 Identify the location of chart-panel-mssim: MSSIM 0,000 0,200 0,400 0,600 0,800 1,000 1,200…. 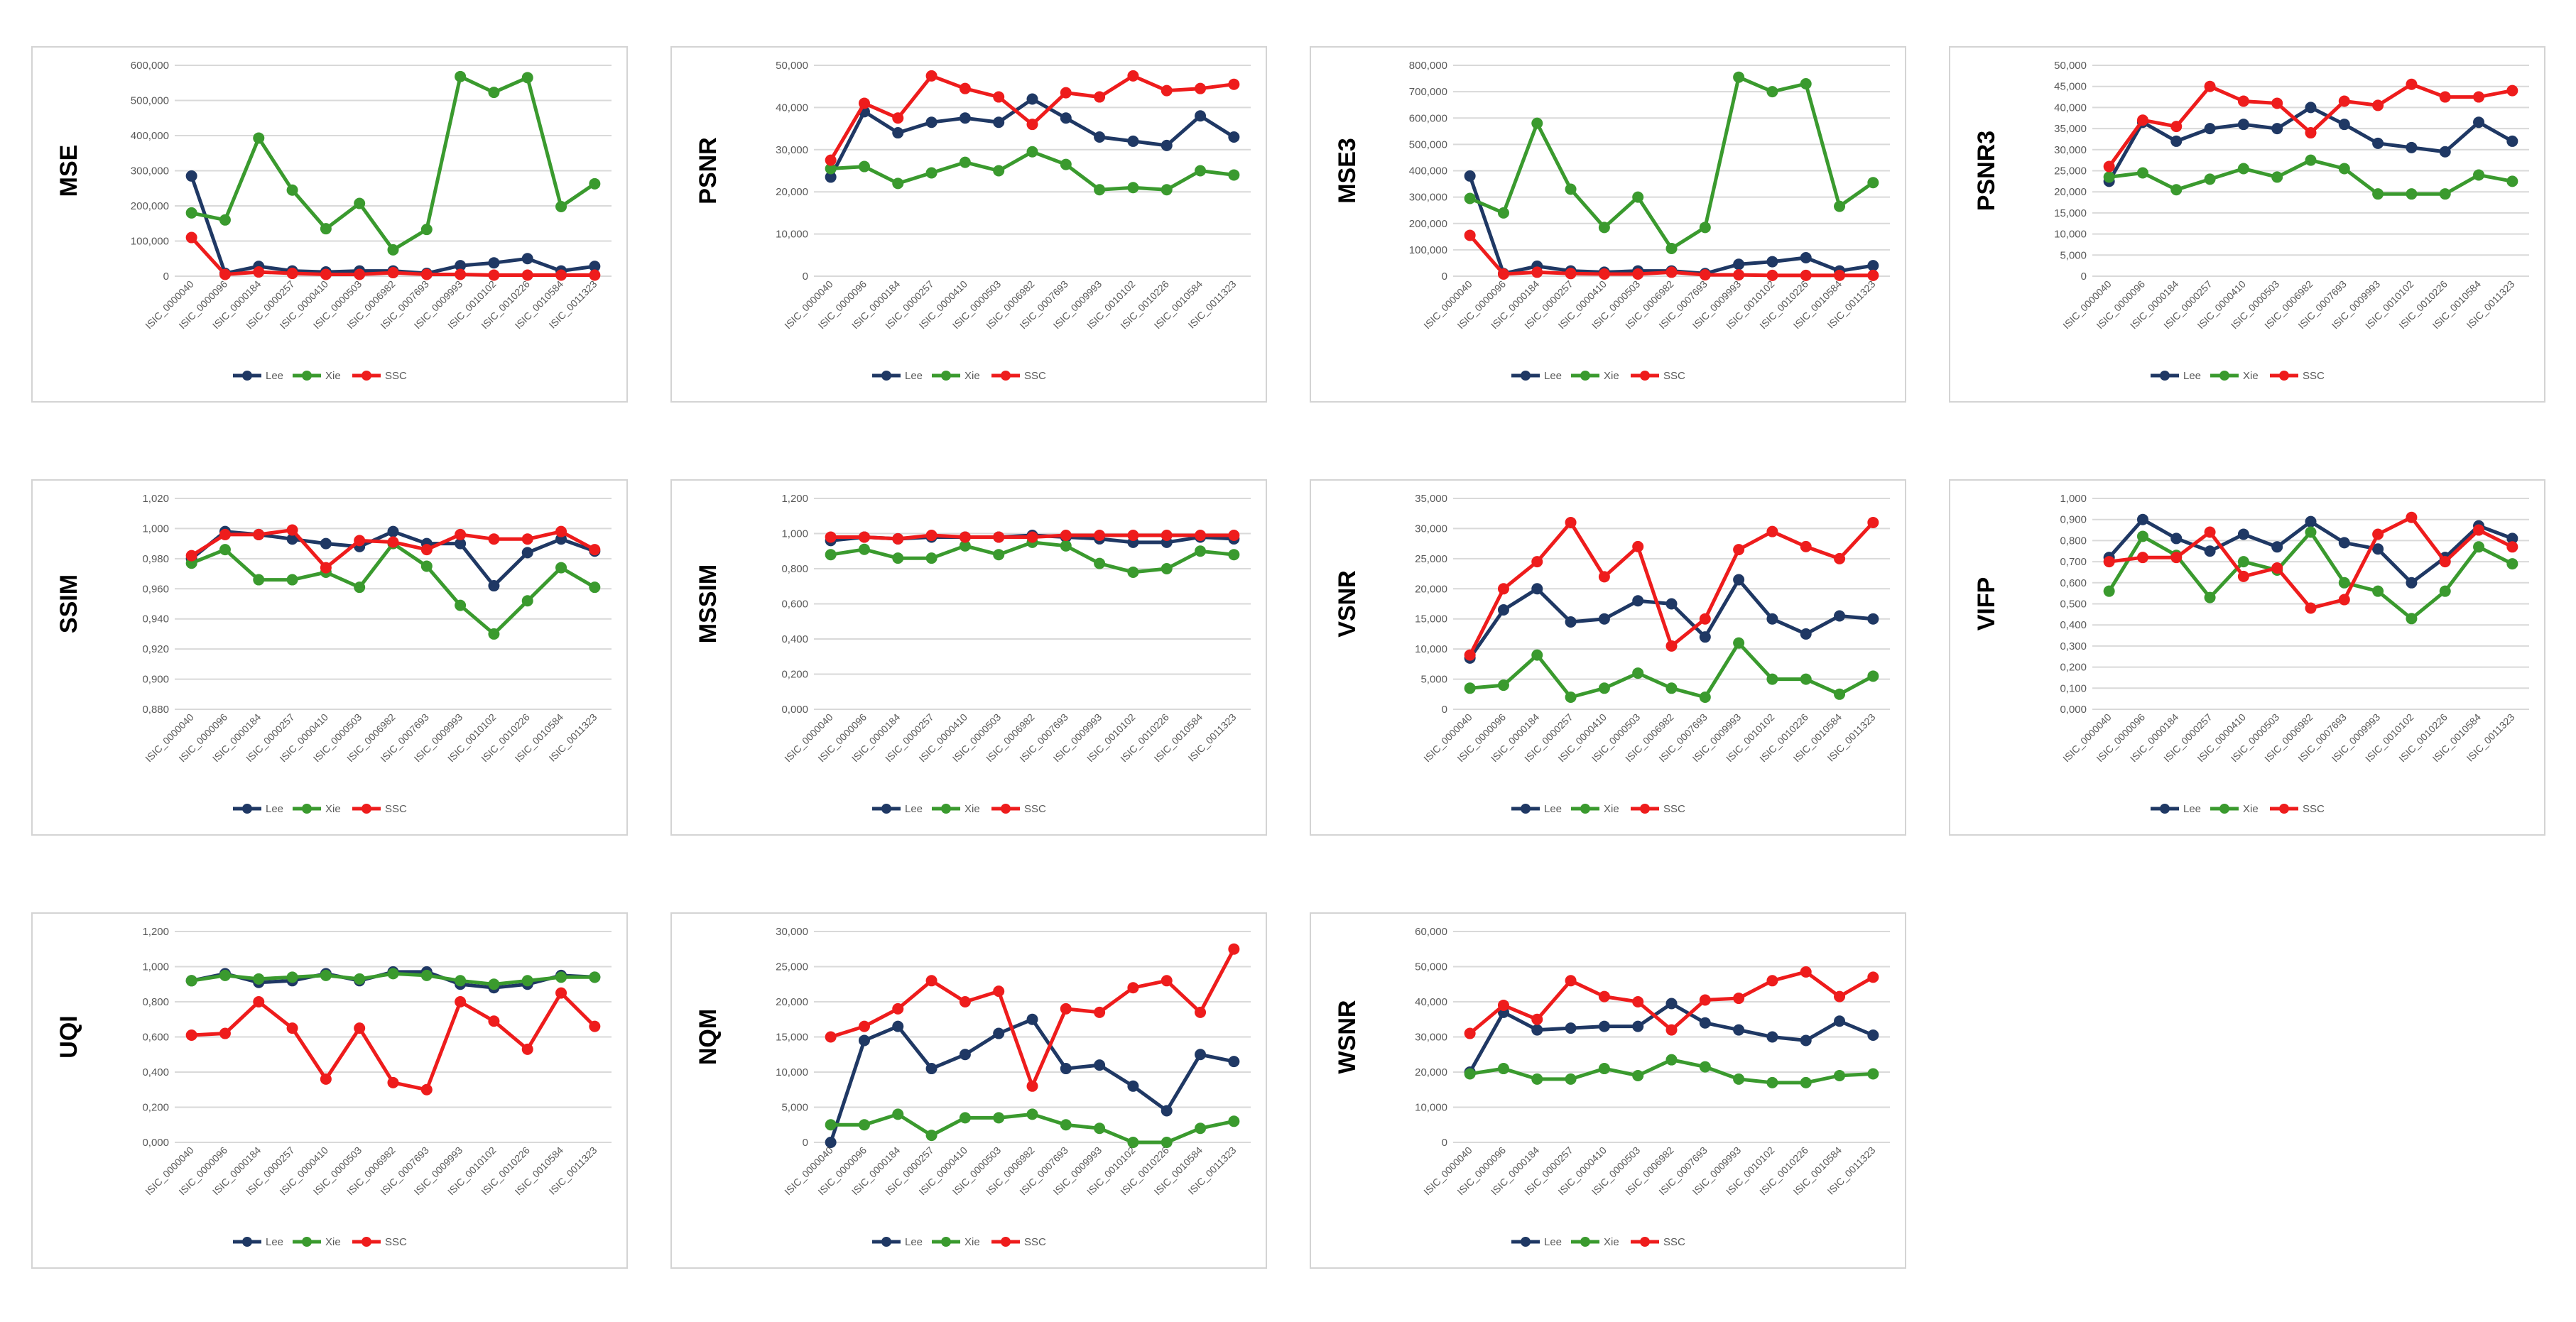
(968, 657).